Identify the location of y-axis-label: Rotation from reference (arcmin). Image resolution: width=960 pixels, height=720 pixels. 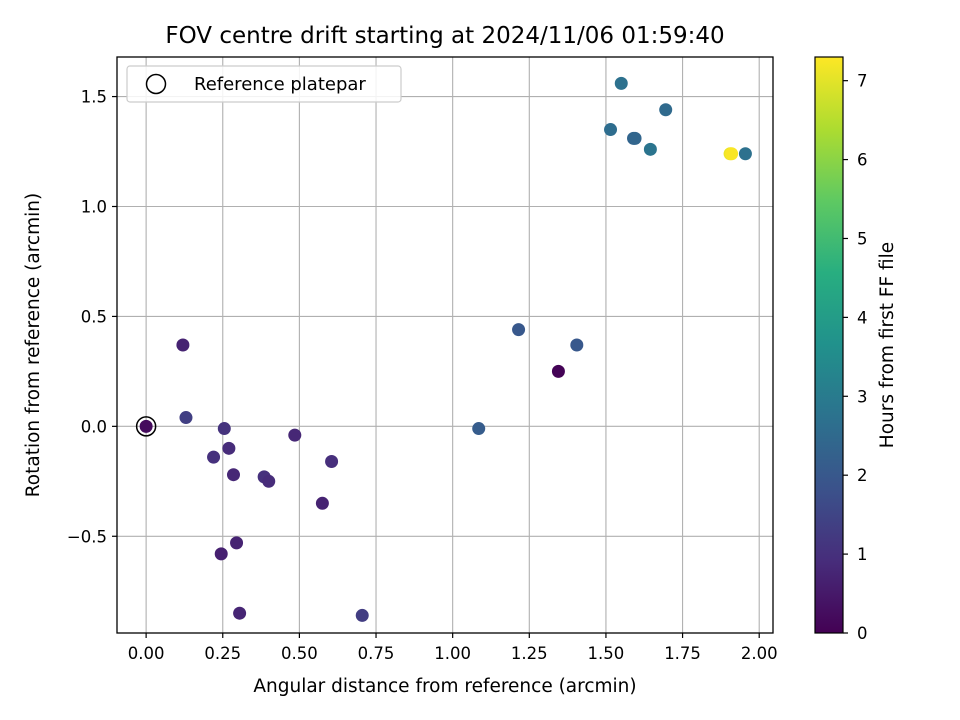
(33, 345).